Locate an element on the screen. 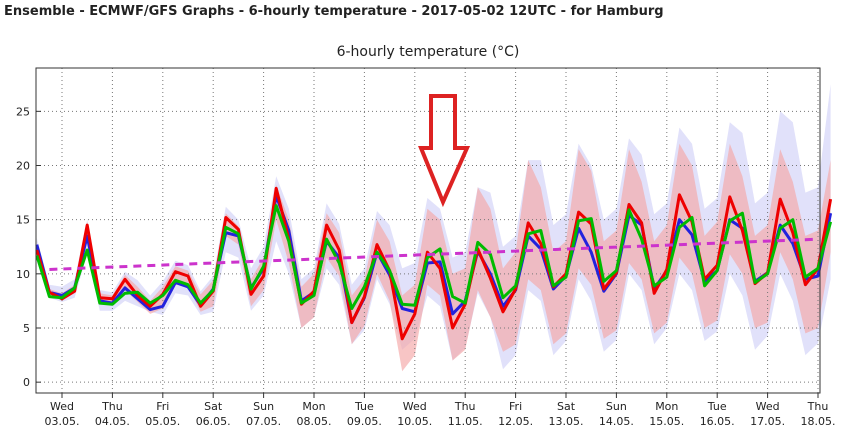  y-tick-label: 0 is located at coordinates (26, 382).